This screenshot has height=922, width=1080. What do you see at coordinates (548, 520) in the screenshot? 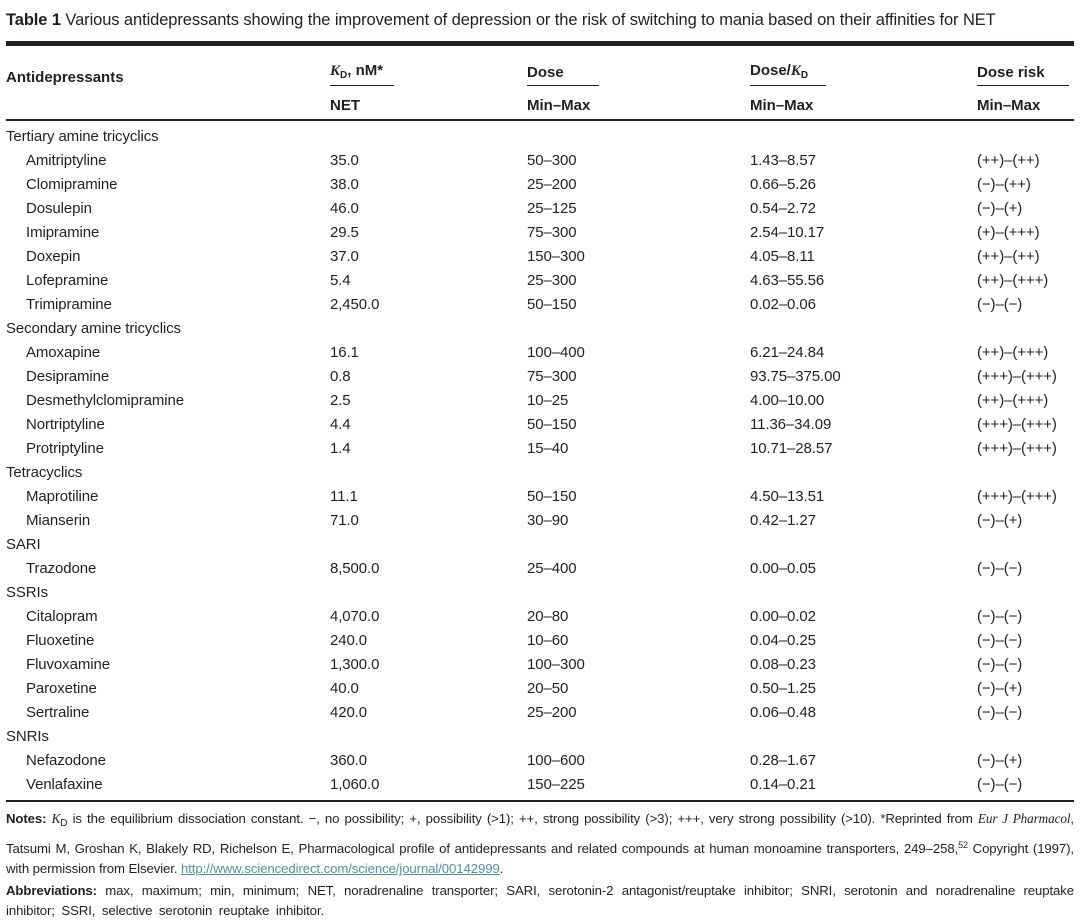
I see `cell-dose-range: 30–90` at bounding box center [548, 520].